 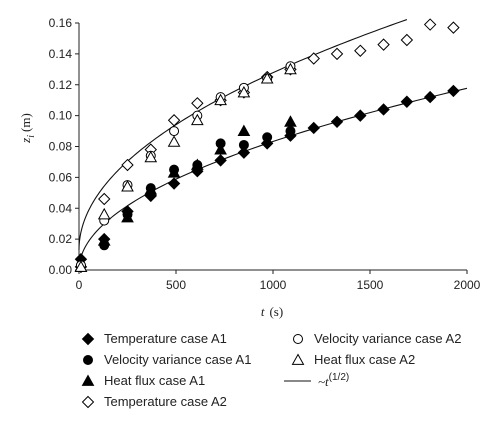 What do you see at coordinates (370, 285) in the screenshot?
I see `x-tick-label: 1500` at bounding box center [370, 285].